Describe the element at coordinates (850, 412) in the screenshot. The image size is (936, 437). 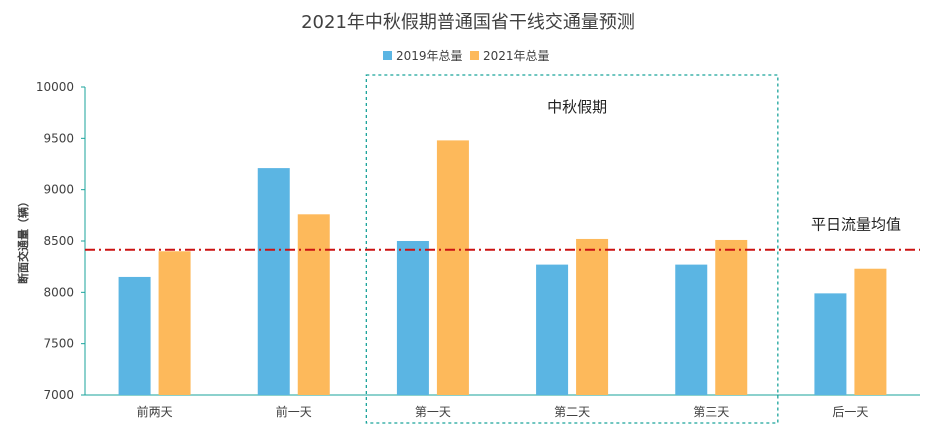
I see `x-tick-label: 后一天` at that location.